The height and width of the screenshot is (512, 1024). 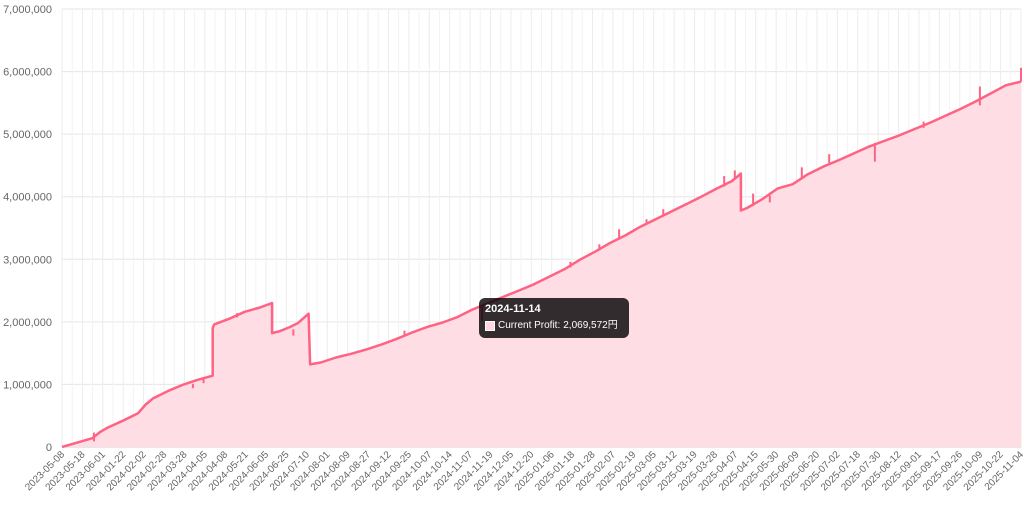 I want to click on tooltip-row: Current Profit: 2,069,572円, so click(x=554, y=326).